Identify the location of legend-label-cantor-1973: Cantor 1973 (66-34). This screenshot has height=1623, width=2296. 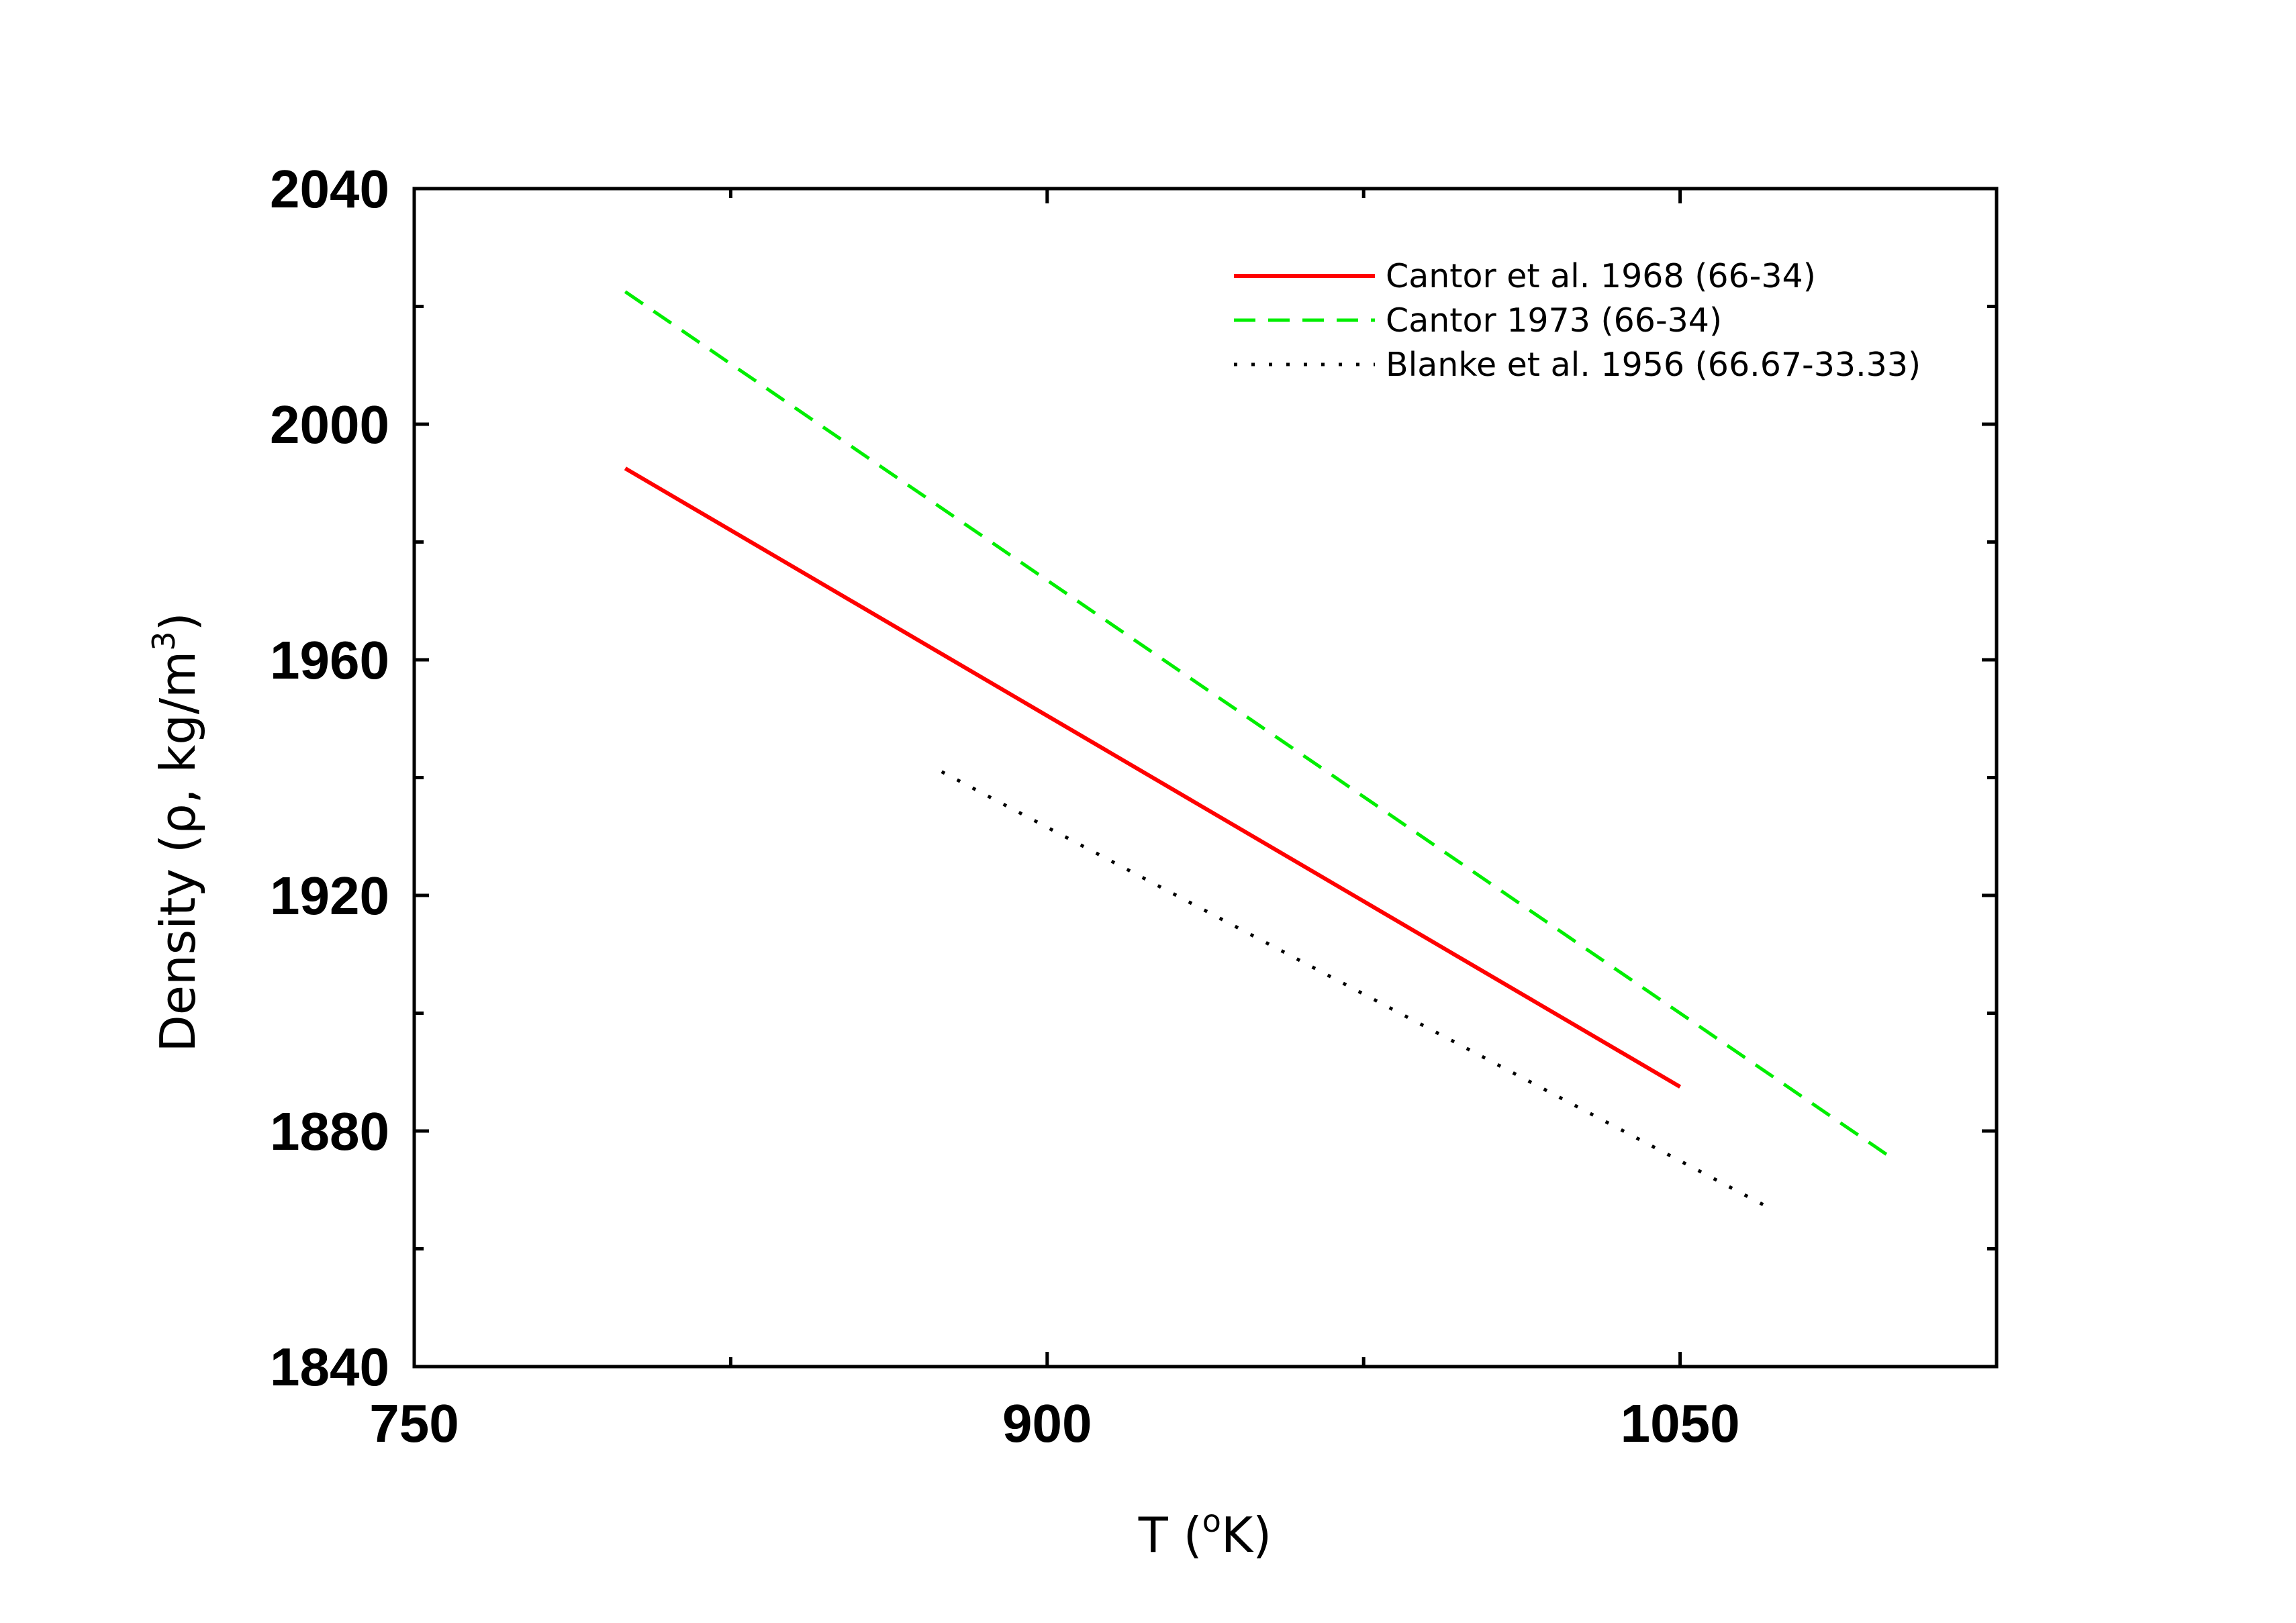
(1554, 320).